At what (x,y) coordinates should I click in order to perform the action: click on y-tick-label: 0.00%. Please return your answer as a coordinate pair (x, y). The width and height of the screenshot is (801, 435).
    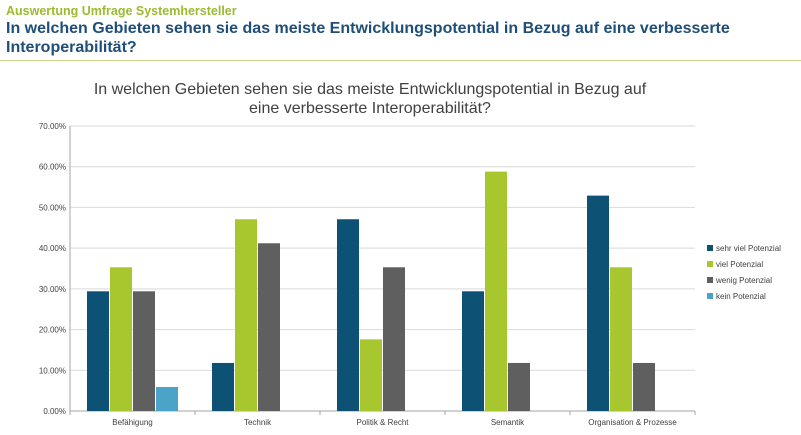
    Looking at the image, I should click on (54, 411).